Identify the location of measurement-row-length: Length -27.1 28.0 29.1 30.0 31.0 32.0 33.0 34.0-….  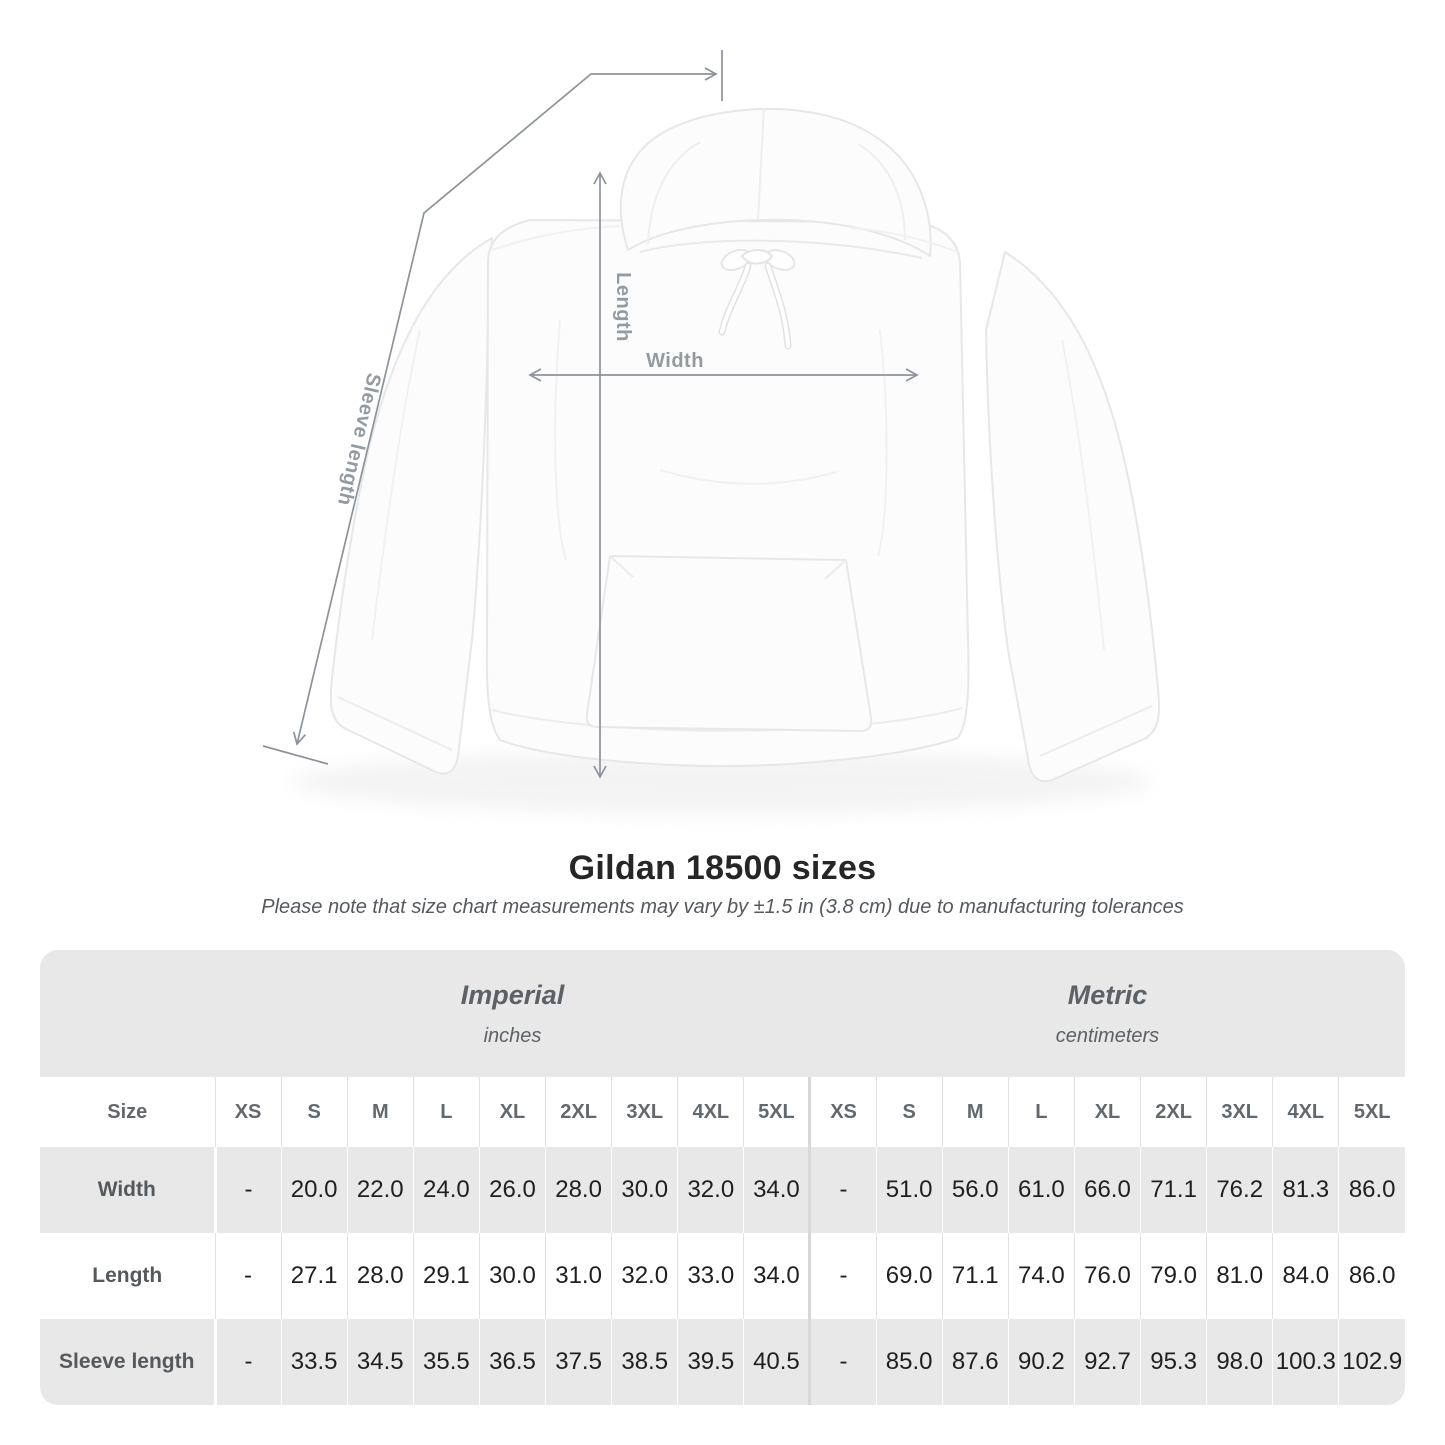
(722, 1276).